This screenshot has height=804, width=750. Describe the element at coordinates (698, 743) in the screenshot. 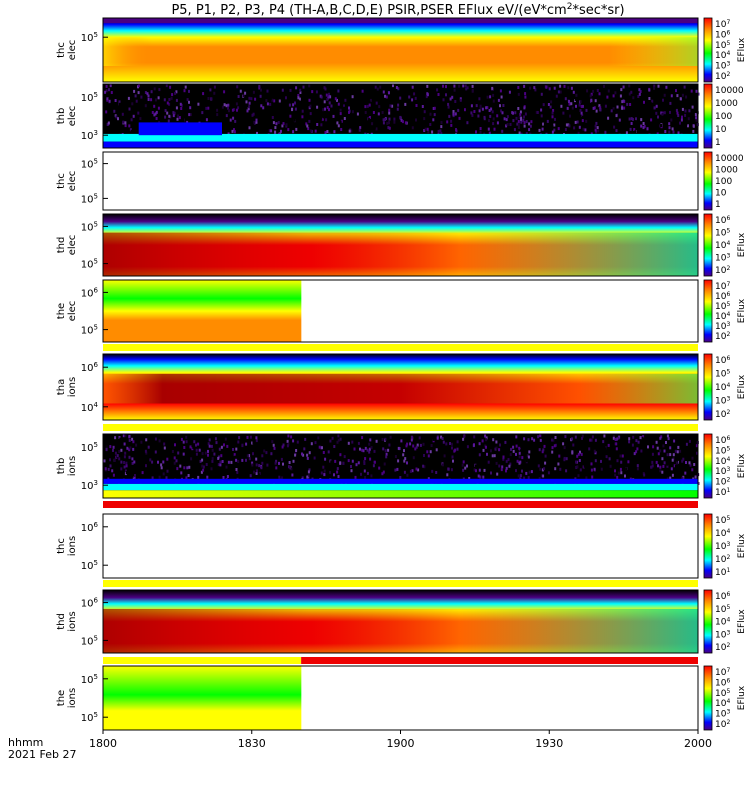

I see `x-tick-label: 2000` at that location.